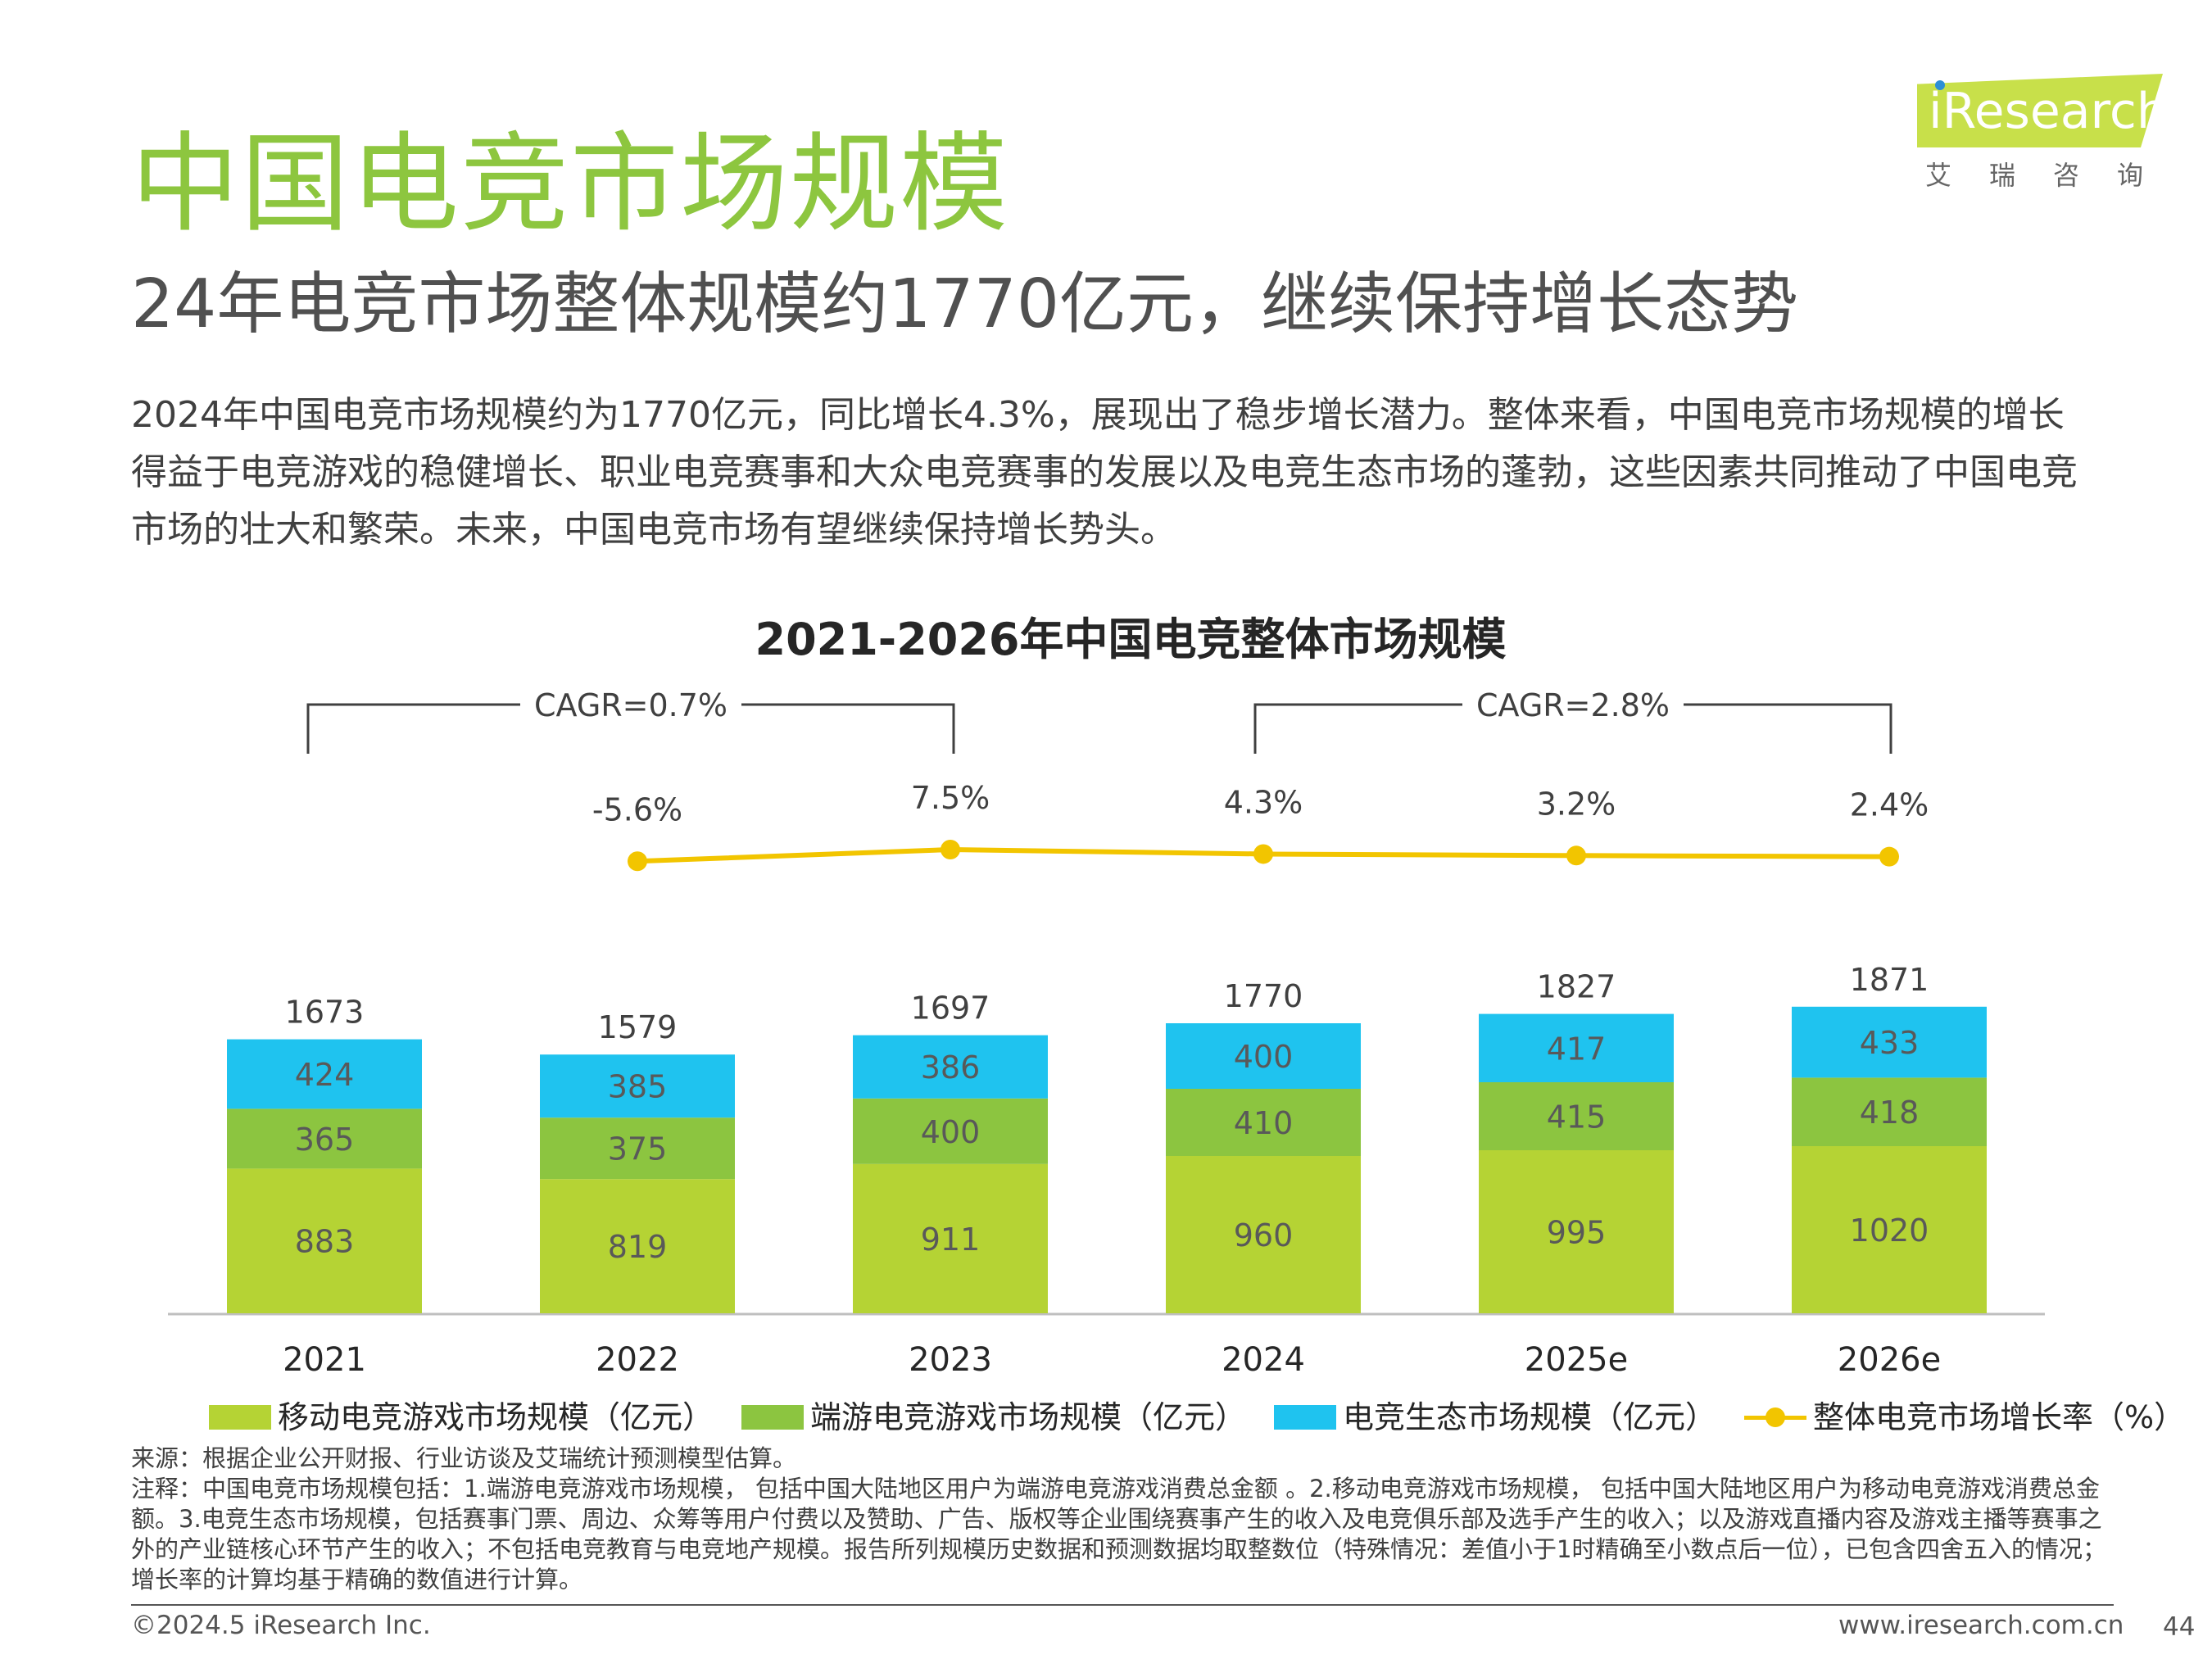 The width and height of the screenshot is (2212, 1659). Describe the element at coordinates (1131, 639) in the screenshot. I see `chart-title: 2021-2026年中国电竞整体市场规模` at that location.